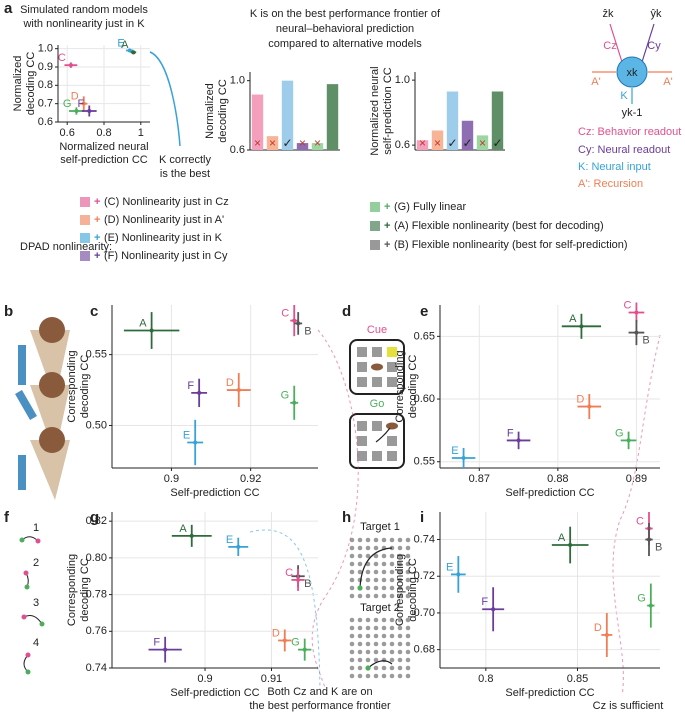 The height and width of the screenshot is (718, 685). I want to click on y-tick-label: 0.76, so click(96, 631).